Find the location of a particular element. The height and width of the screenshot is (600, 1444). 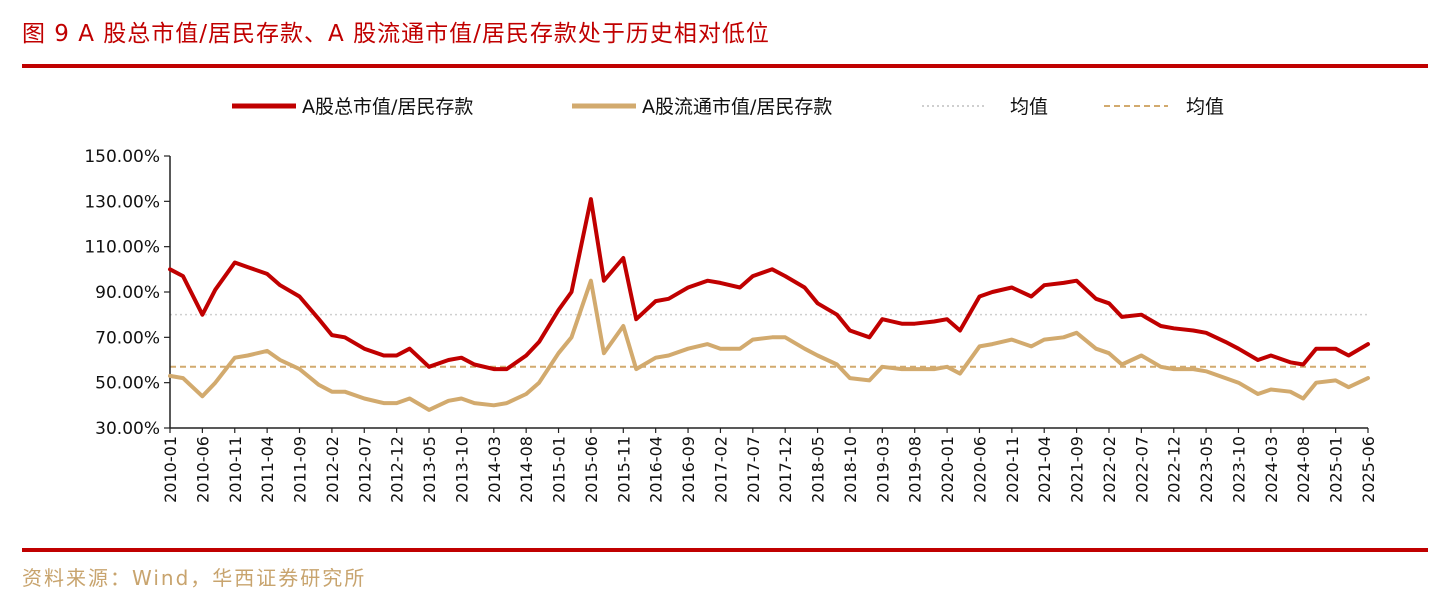

x-tick-label: 2017-12 is located at coordinates (785, 469).